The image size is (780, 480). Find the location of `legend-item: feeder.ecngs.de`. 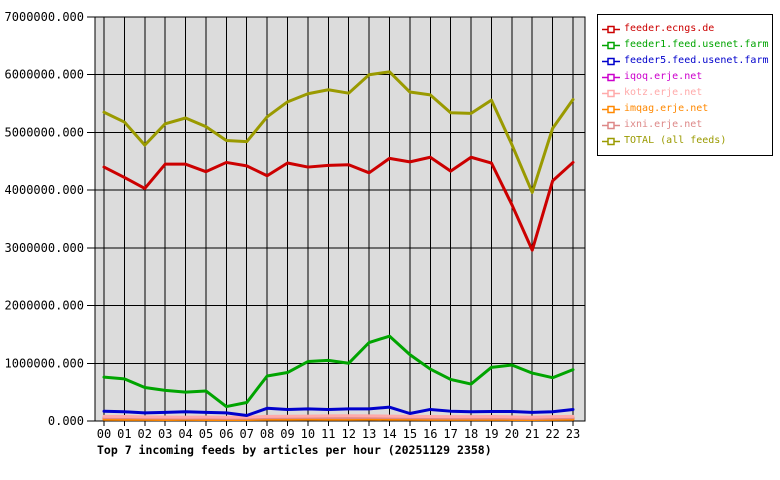

legend-item: feeder.ecngs.de is located at coordinates (685, 29).